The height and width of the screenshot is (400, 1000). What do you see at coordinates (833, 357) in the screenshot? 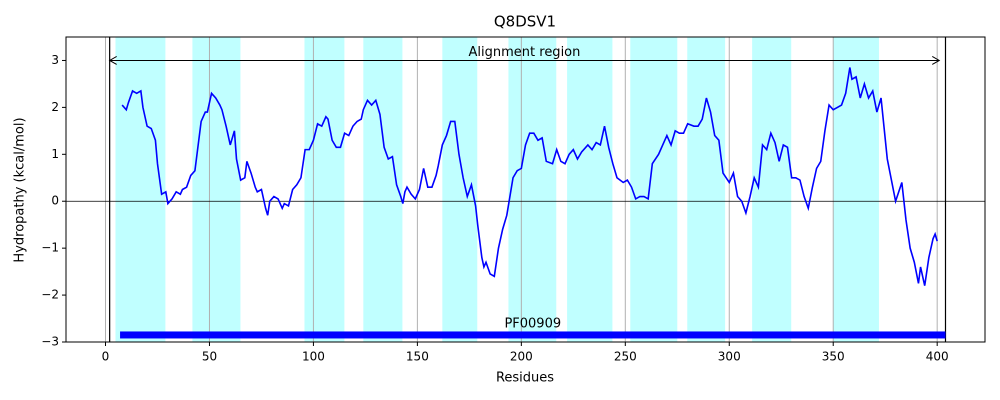
I see `x-tick-label: 350` at bounding box center [833, 357].